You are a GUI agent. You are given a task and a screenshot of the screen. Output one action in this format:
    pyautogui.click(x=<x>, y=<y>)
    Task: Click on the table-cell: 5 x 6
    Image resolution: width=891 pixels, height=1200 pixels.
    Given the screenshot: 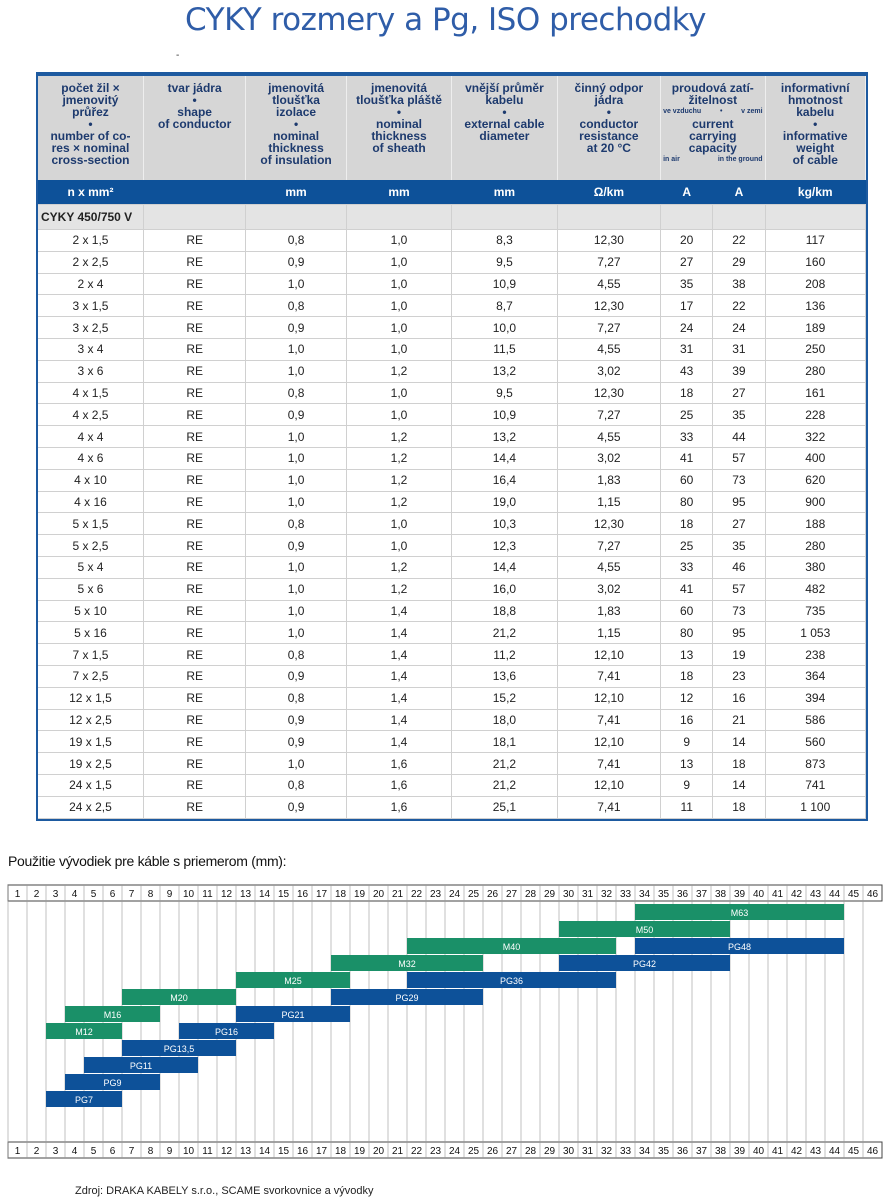 What is the action you would take?
    pyautogui.click(x=91, y=589)
    